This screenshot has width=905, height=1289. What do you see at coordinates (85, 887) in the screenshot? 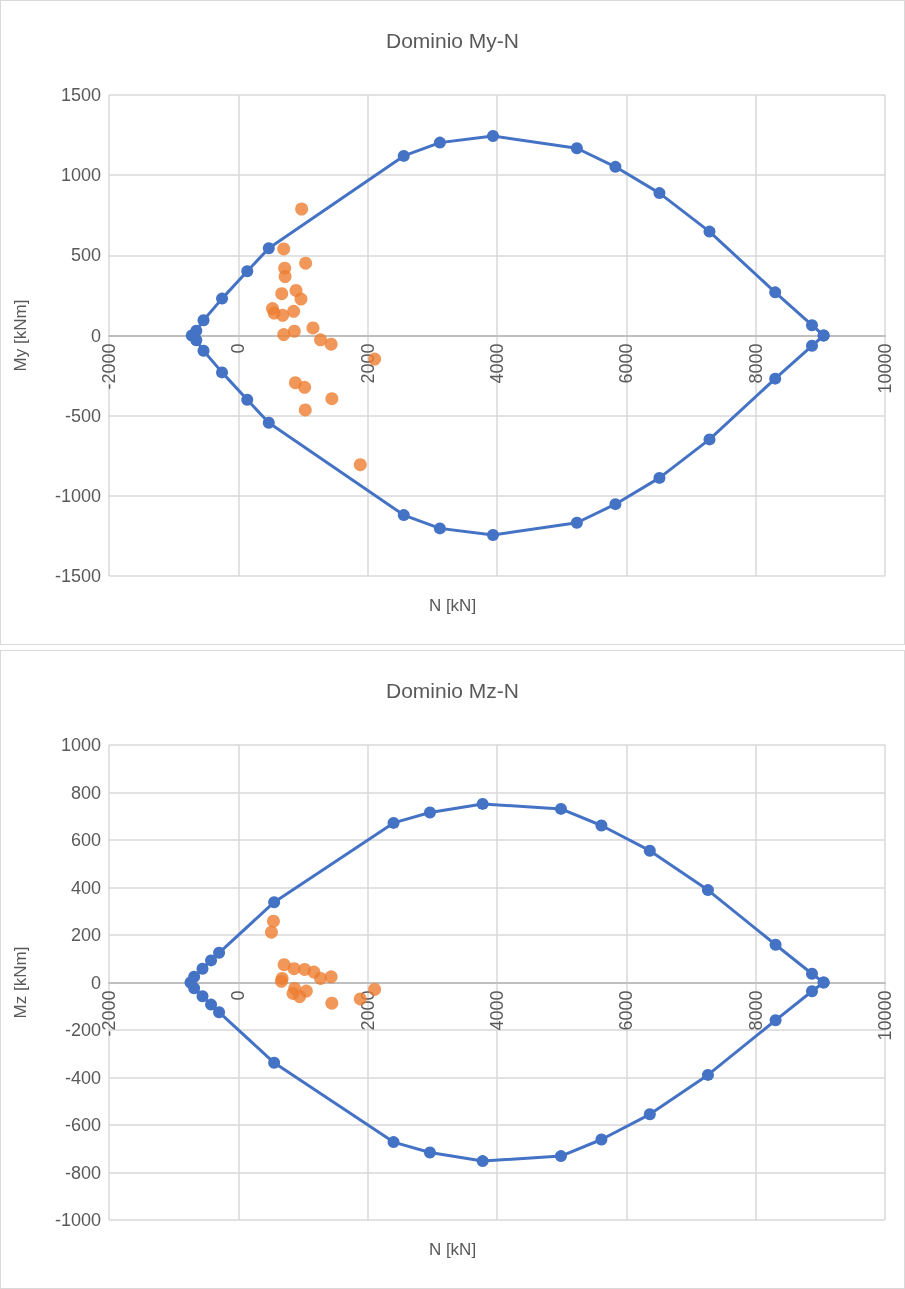
I see `y-tick-label: 400` at bounding box center [85, 887].